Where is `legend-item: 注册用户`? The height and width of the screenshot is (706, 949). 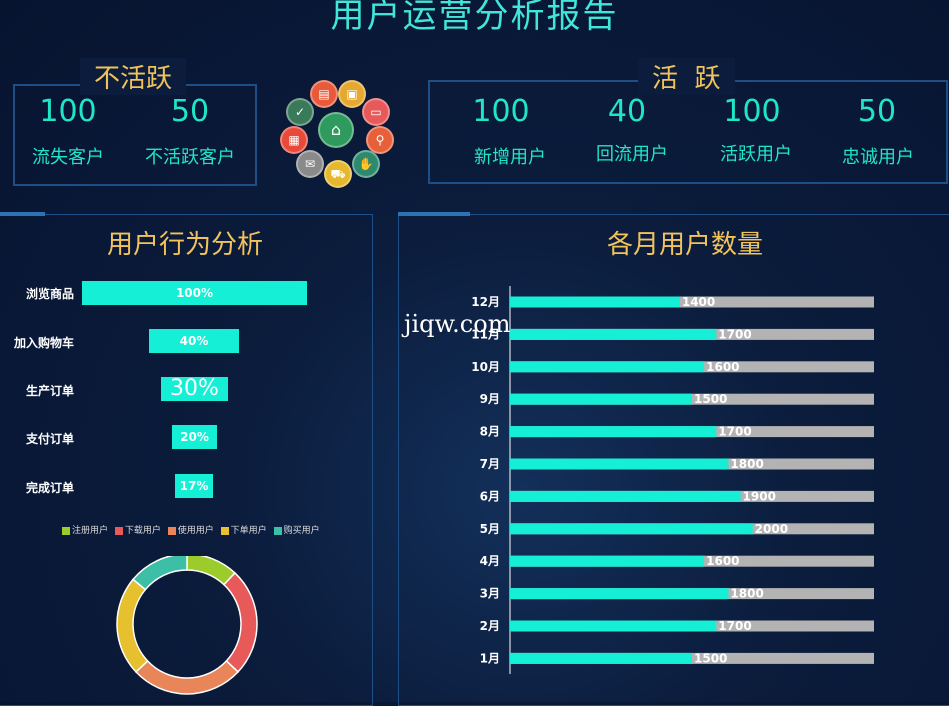
legend-item: 注册用户 is located at coordinates (90, 531).